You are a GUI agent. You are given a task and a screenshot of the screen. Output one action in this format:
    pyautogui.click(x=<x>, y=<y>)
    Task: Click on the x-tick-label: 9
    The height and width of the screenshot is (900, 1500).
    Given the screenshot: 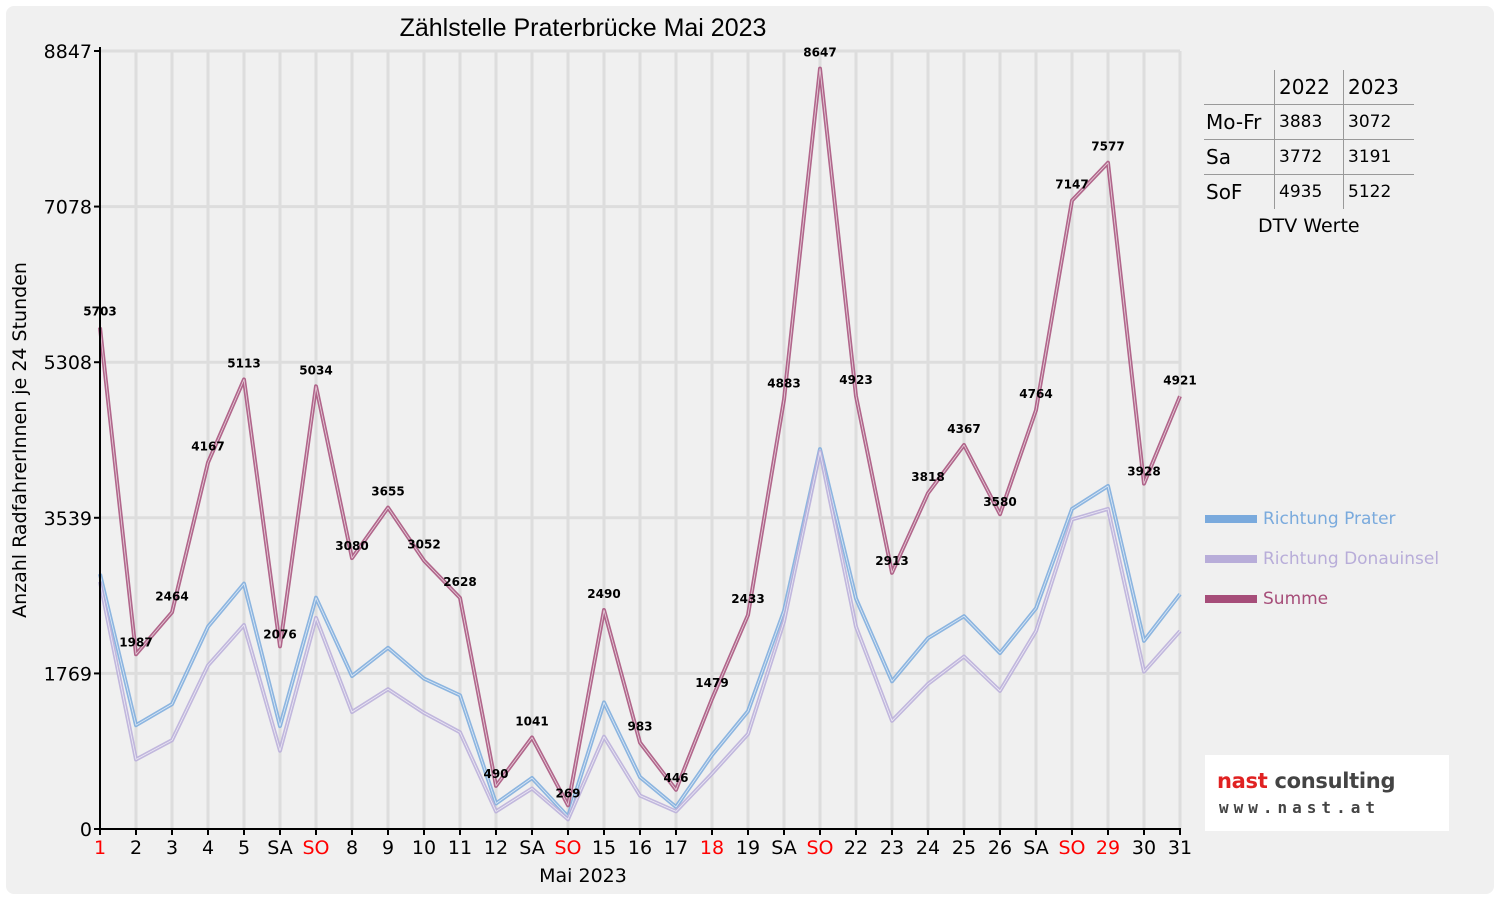 What is the action you would take?
    pyautogui.click(x=388, y=848)
    